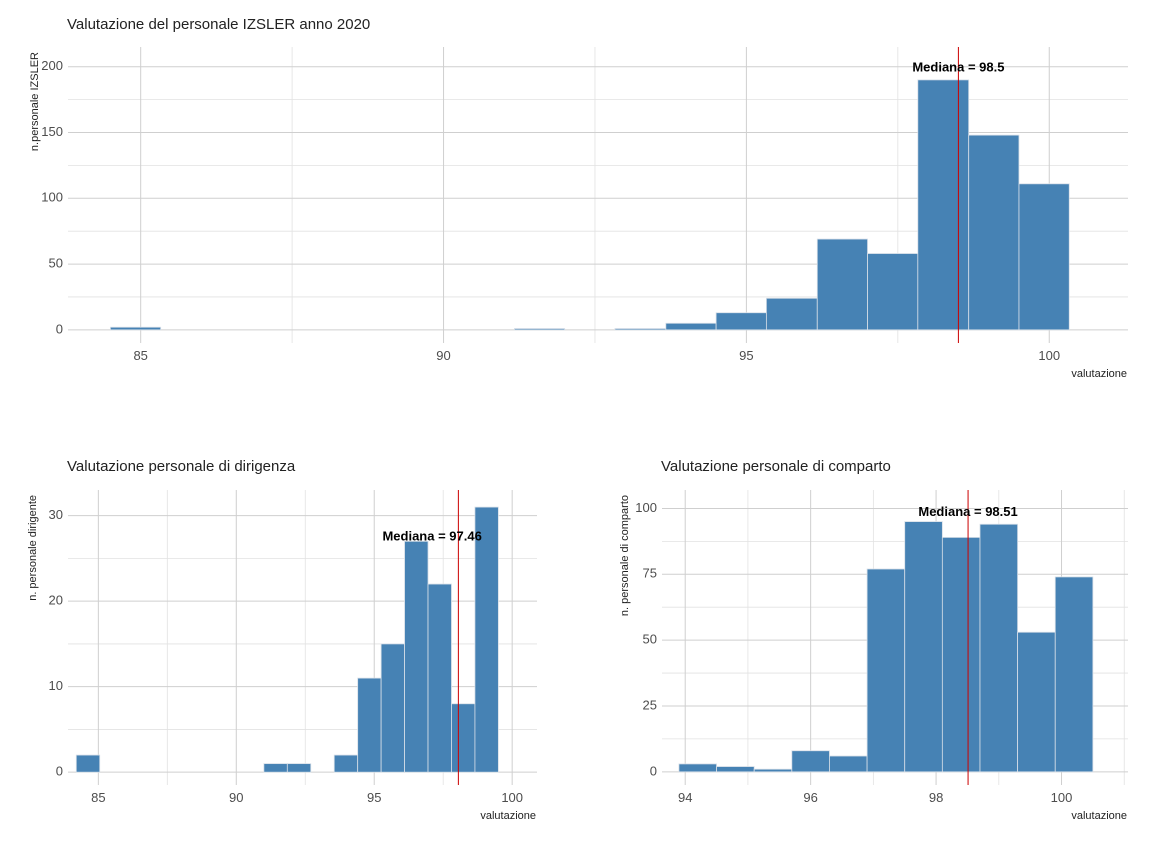 This screenshot has width=1152, height=845. I want to click on chart-title: Valutazione personale di dirigenza, so click(181, 466).